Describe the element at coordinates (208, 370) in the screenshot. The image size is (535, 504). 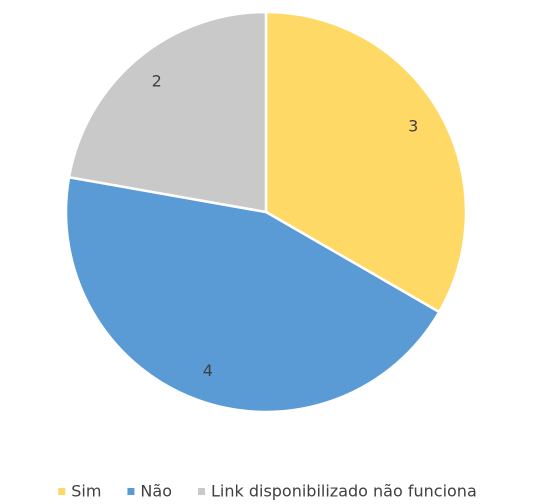
I see `data-label: 4` at that location.